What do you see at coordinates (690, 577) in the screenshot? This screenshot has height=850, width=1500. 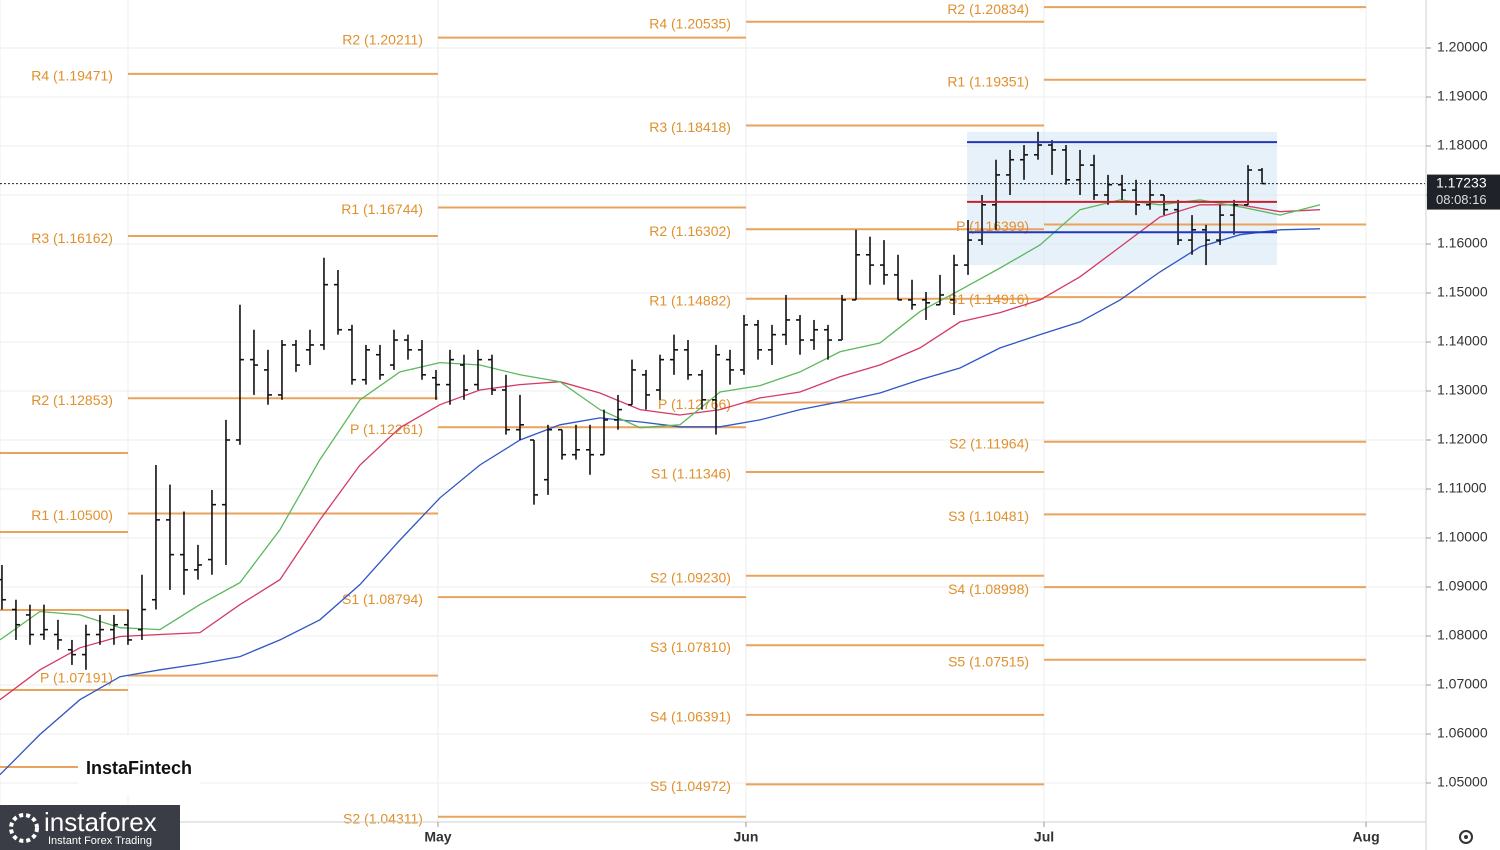 I see `pivot-label: S2 (1.09230)` at bounding box center [690, 577].